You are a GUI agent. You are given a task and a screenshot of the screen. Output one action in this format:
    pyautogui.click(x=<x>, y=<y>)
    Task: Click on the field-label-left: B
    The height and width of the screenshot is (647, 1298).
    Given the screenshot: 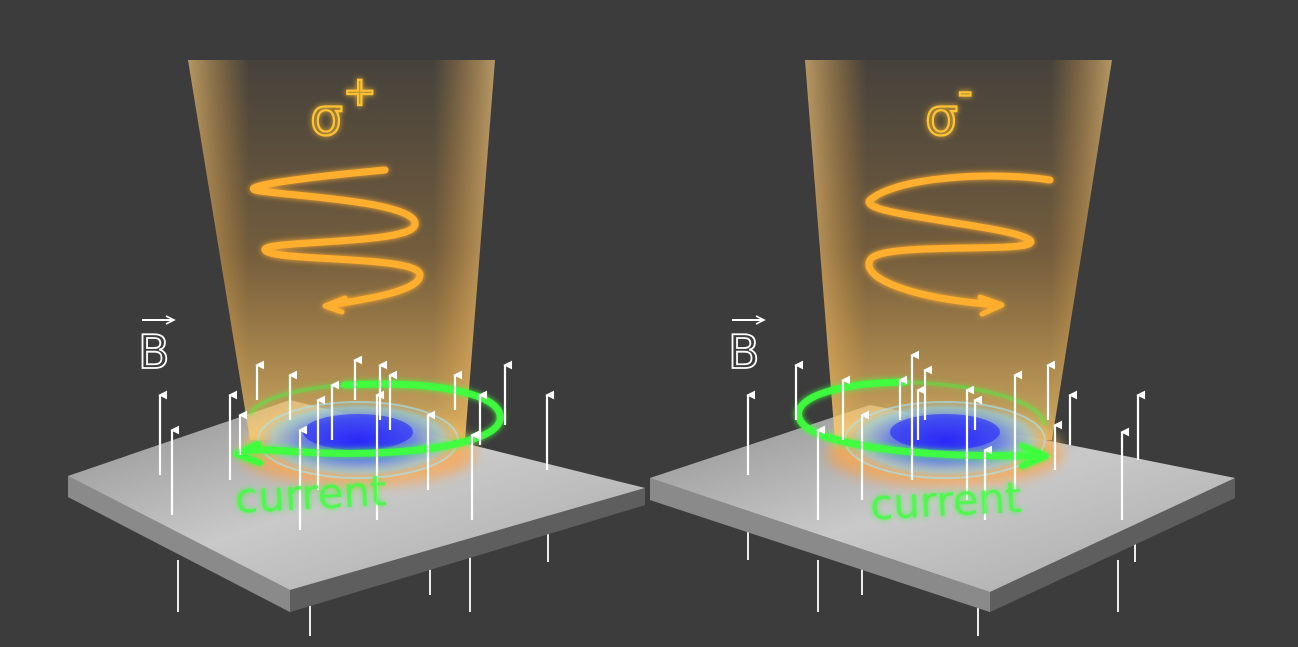 What is the action you would take?
    pyautogui.click(x=156, y=347)
    